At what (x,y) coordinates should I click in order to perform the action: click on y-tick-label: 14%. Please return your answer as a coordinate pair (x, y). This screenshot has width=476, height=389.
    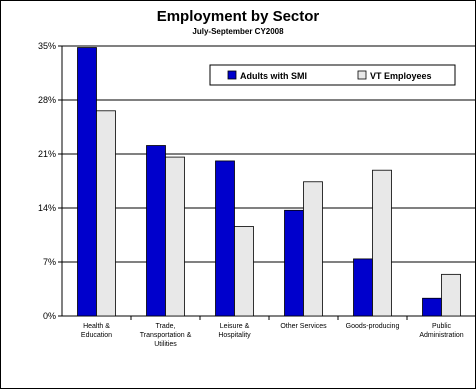
    Looking at the image, I should click on (47, 208).